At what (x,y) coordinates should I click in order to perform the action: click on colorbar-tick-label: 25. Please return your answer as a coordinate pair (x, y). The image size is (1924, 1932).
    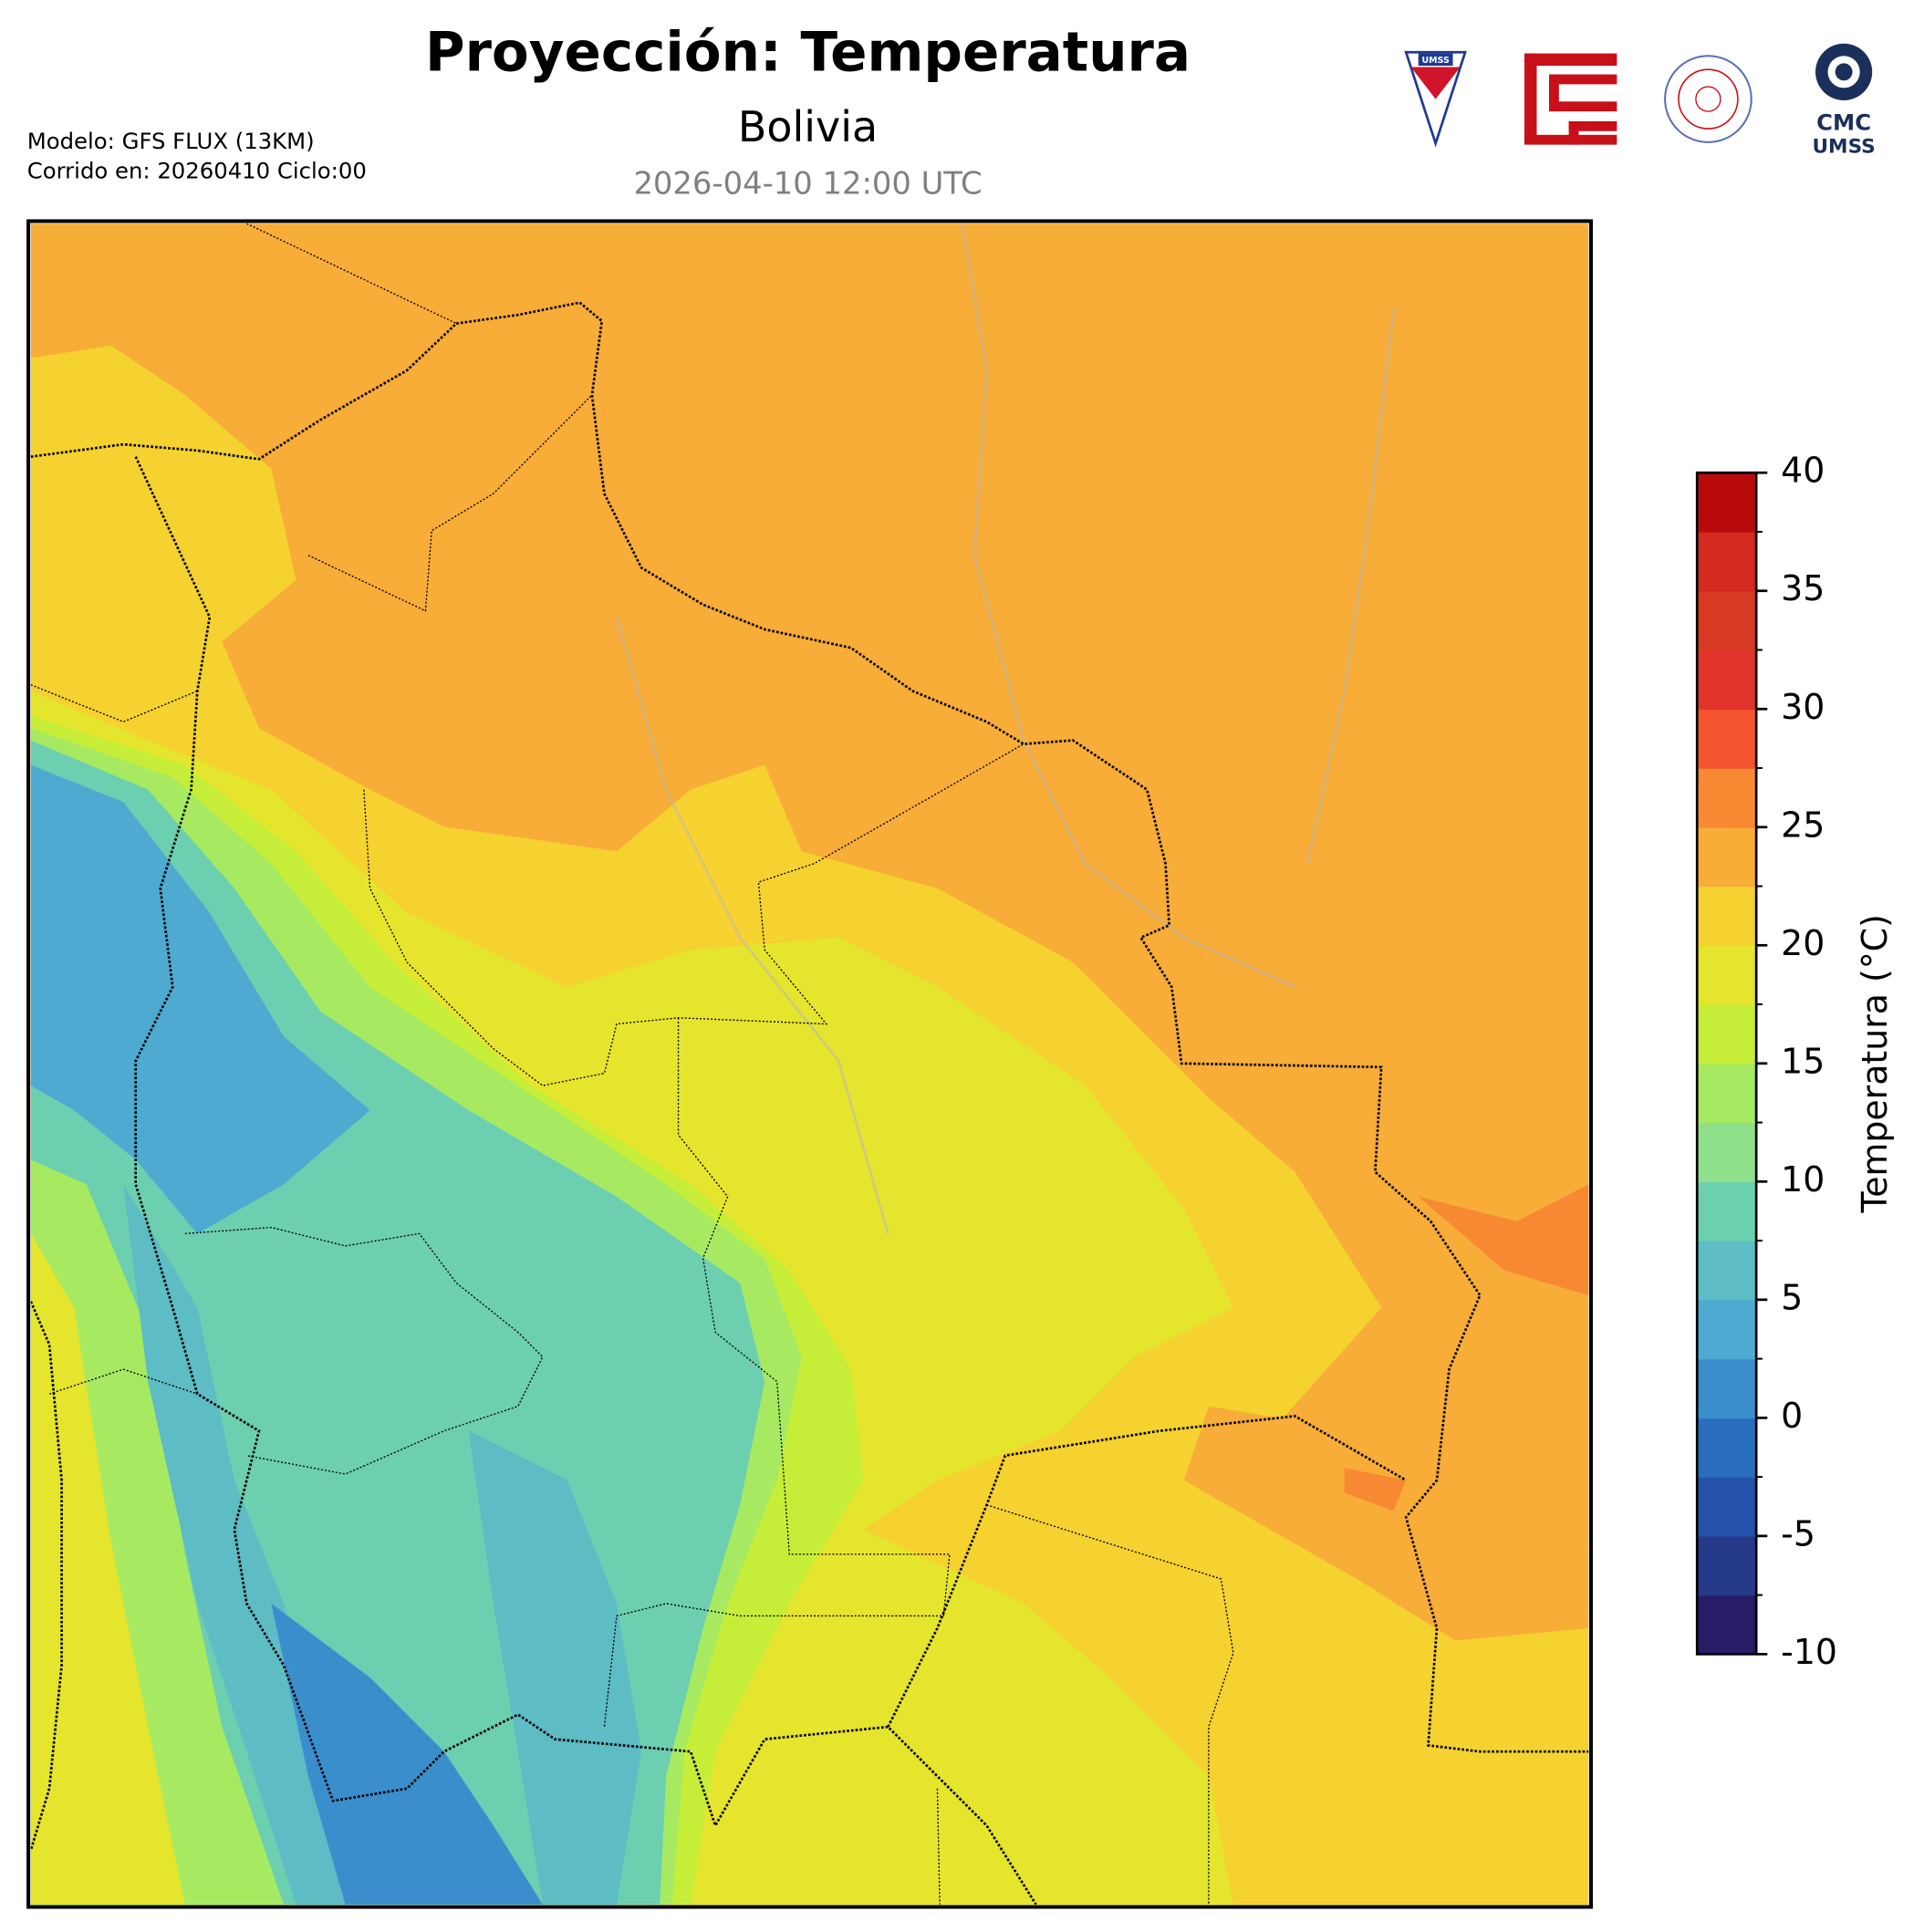
    Looking at the image, I should click on (1803, 825).